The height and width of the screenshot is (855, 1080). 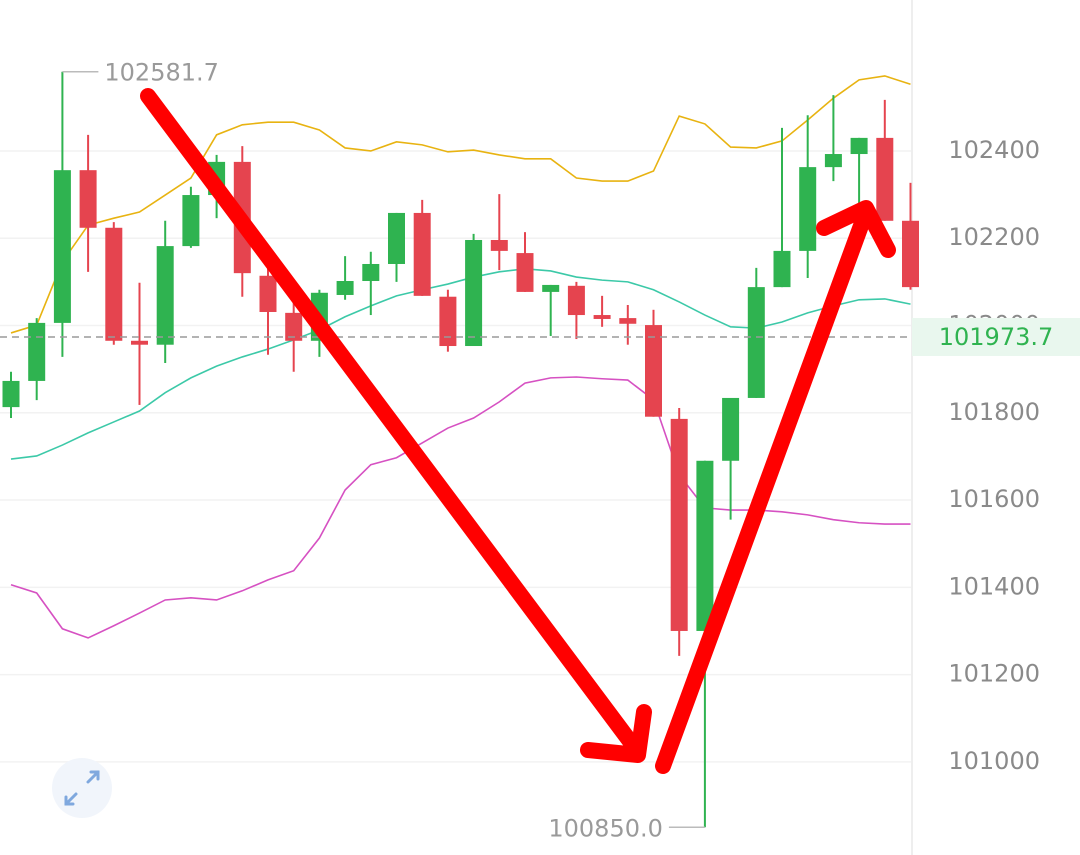 I want to click on y-tick-label: 101400, so click(x=994, y=586).